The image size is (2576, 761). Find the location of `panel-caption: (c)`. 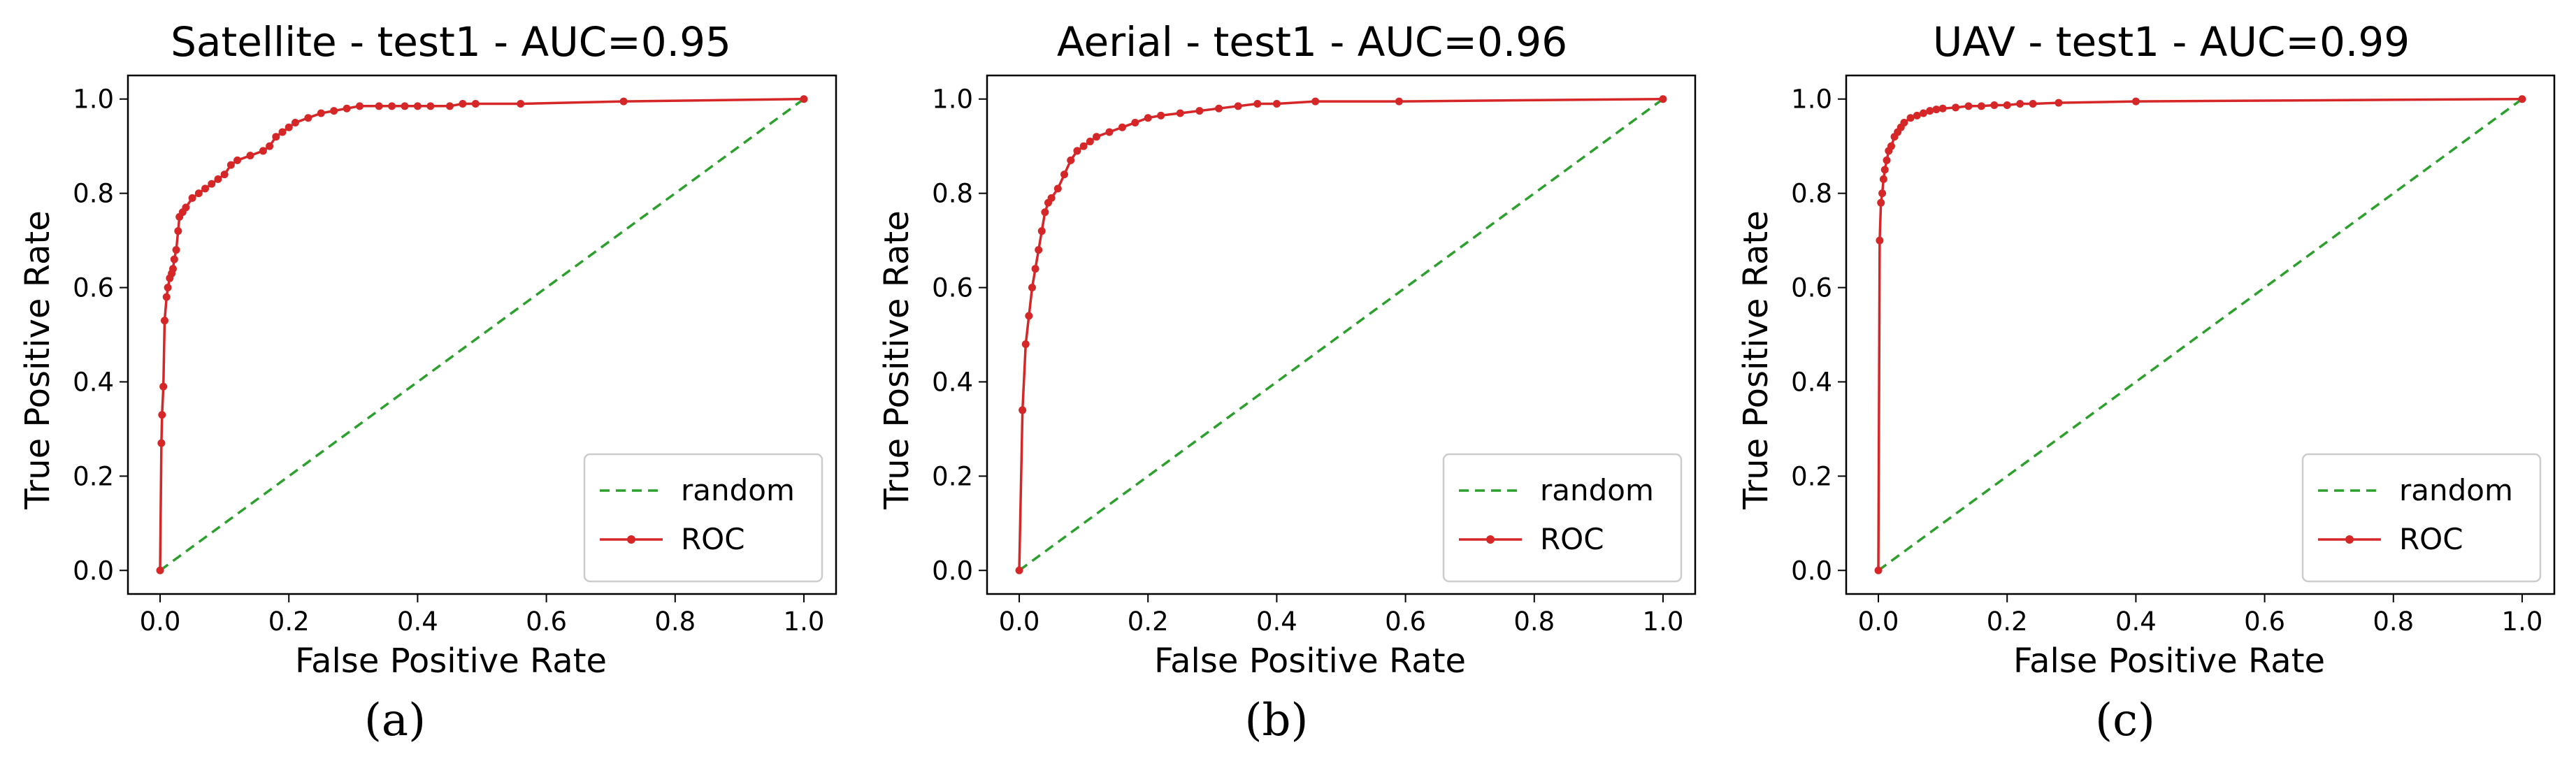

panel-caption: (c) is located at coordinates (2125, 720).